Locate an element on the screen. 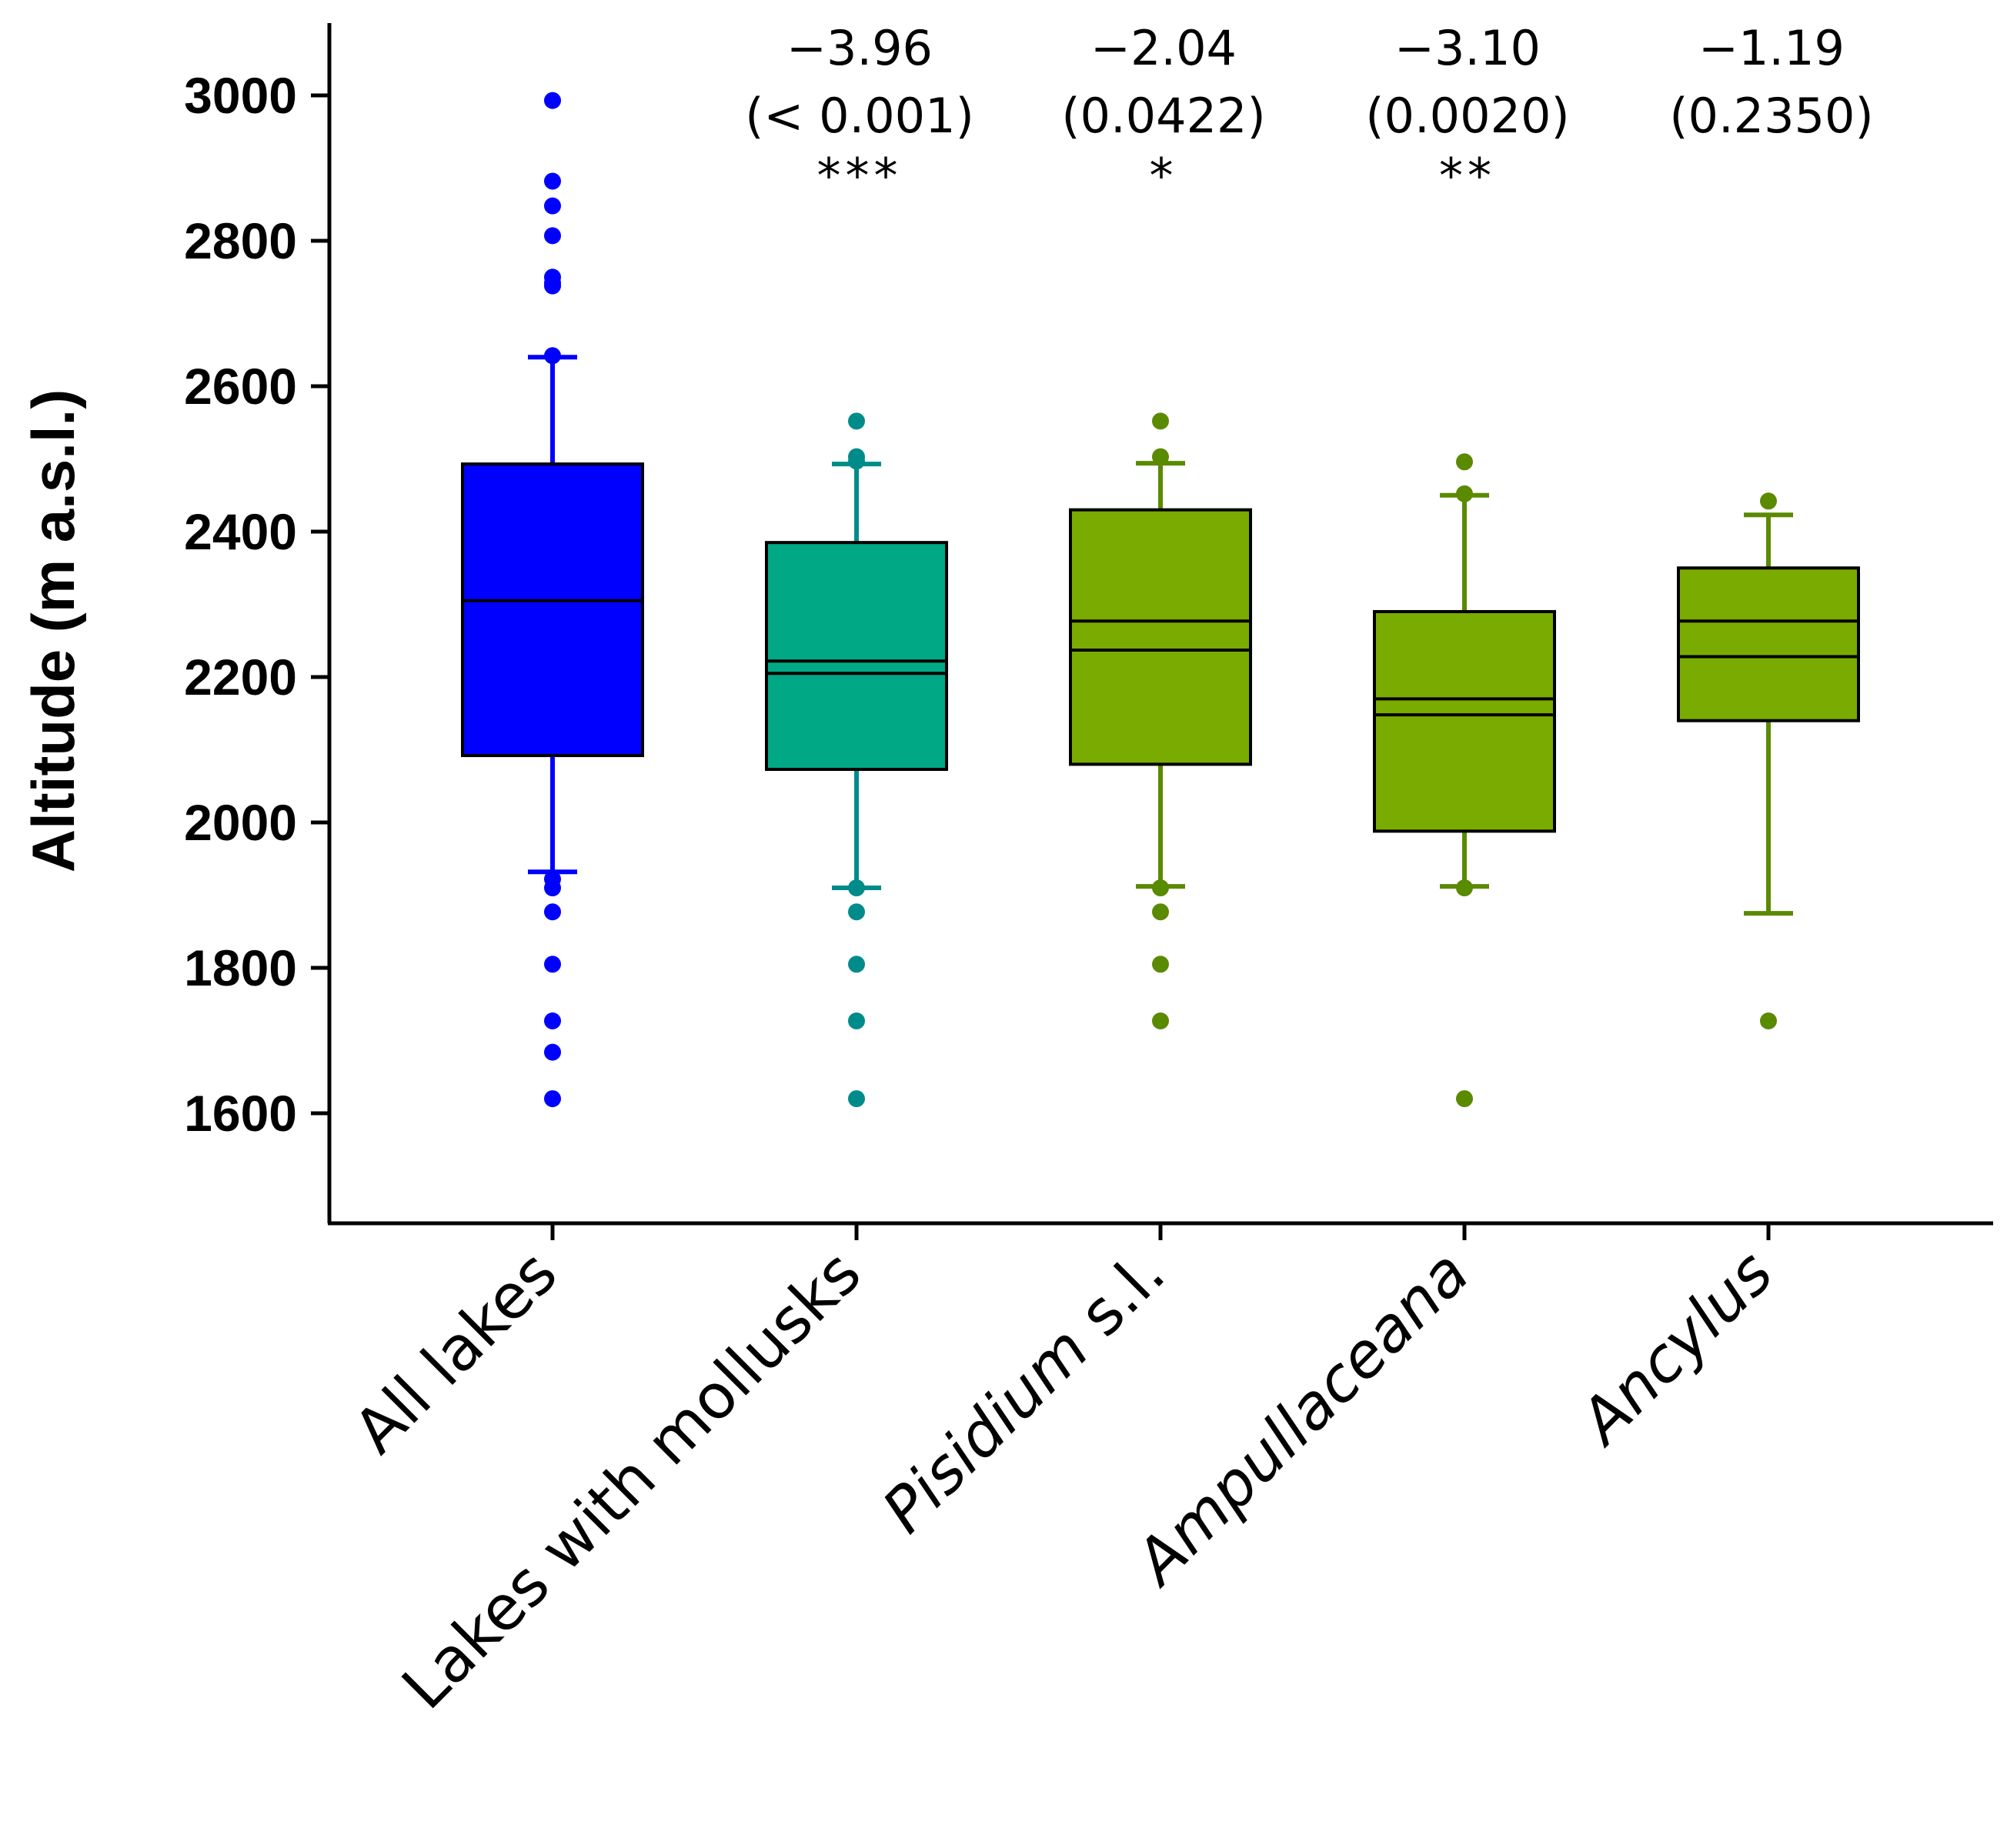 The height and width of the screenshot is (1848, 2007). x-tick-label: Pisidium s.l. is located at coordinates (1023, 1391).